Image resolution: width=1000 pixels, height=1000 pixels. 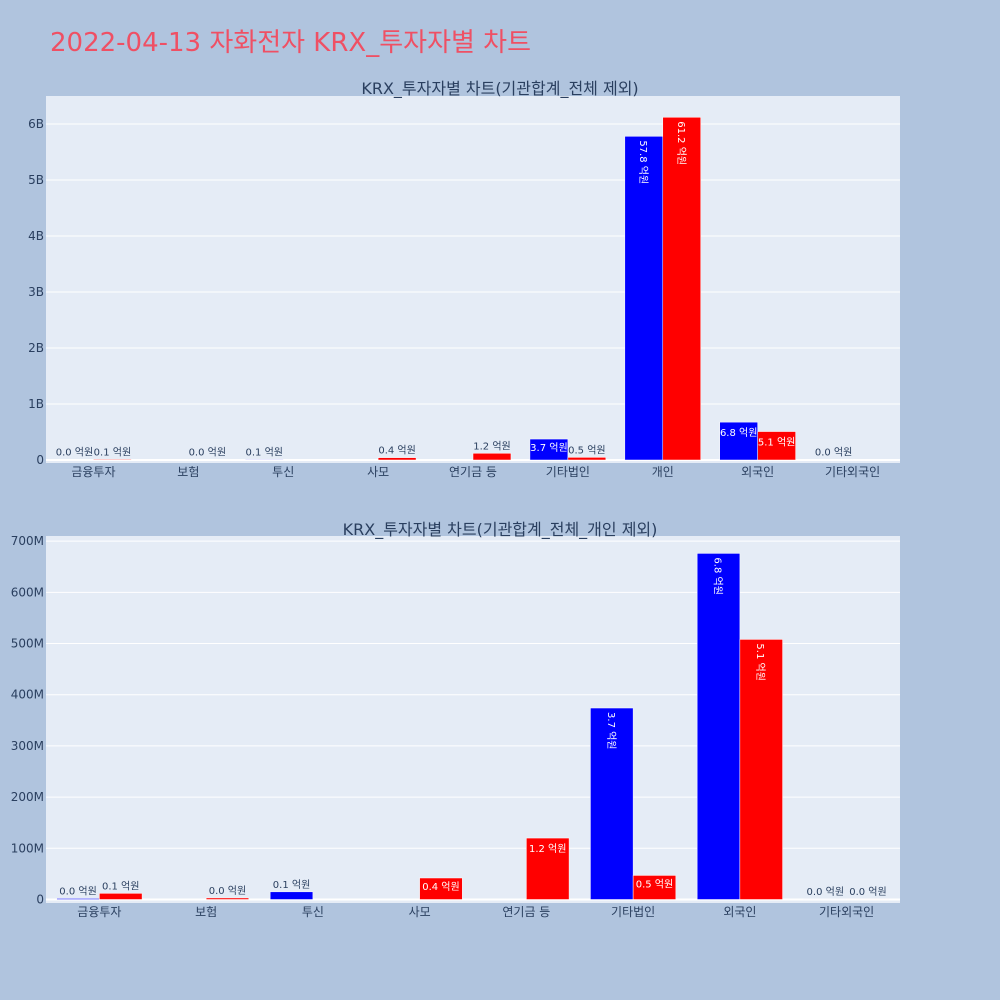 I want to click on page-title: 2022-04-13 자화전자 KRX_투자자별 차트, so click(x=291, y=43).